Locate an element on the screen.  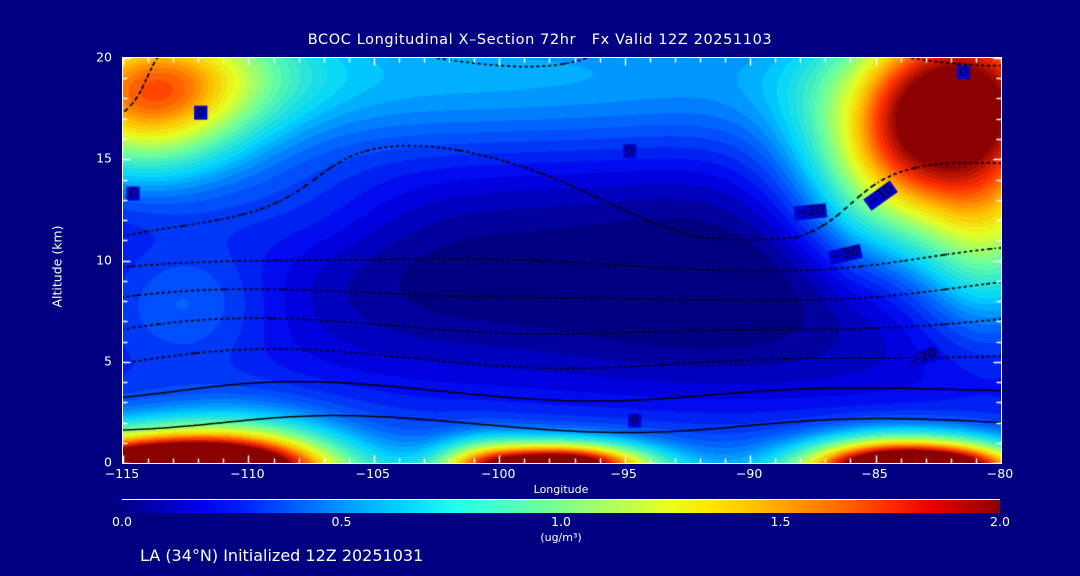
colorbar-tick-label: 0.5 is located at coordinates (341, 521).